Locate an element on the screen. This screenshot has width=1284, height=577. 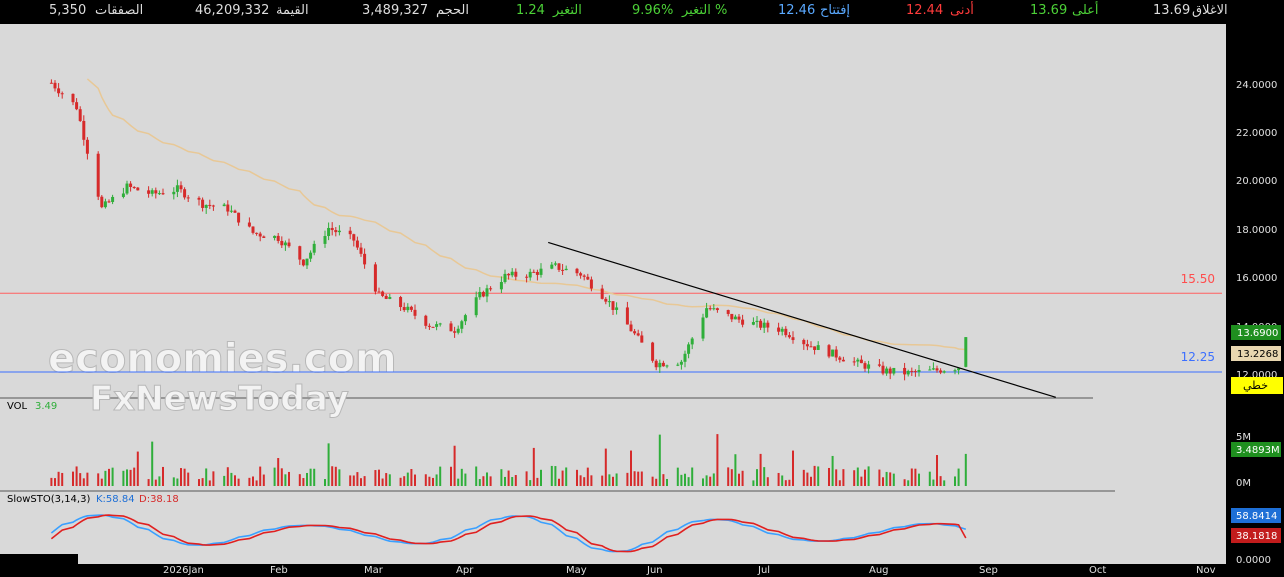
high-label: أعلى is located at coordinates (1085, 10).